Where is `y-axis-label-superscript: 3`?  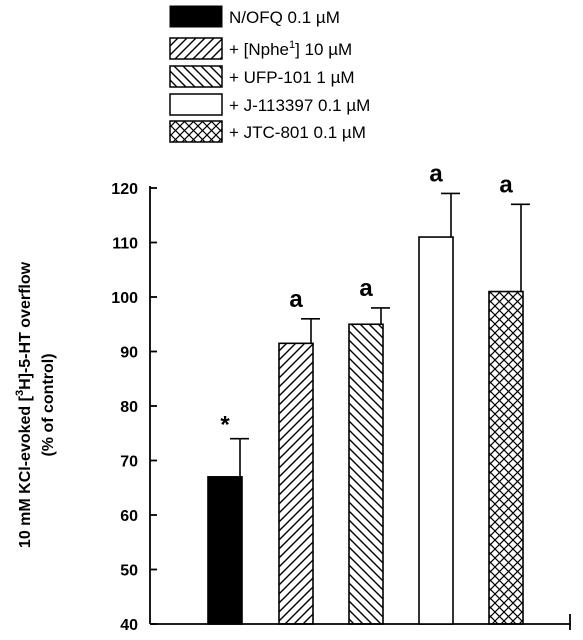 y-axis-label-superscript: 3 is located at coordinates (20, 393).